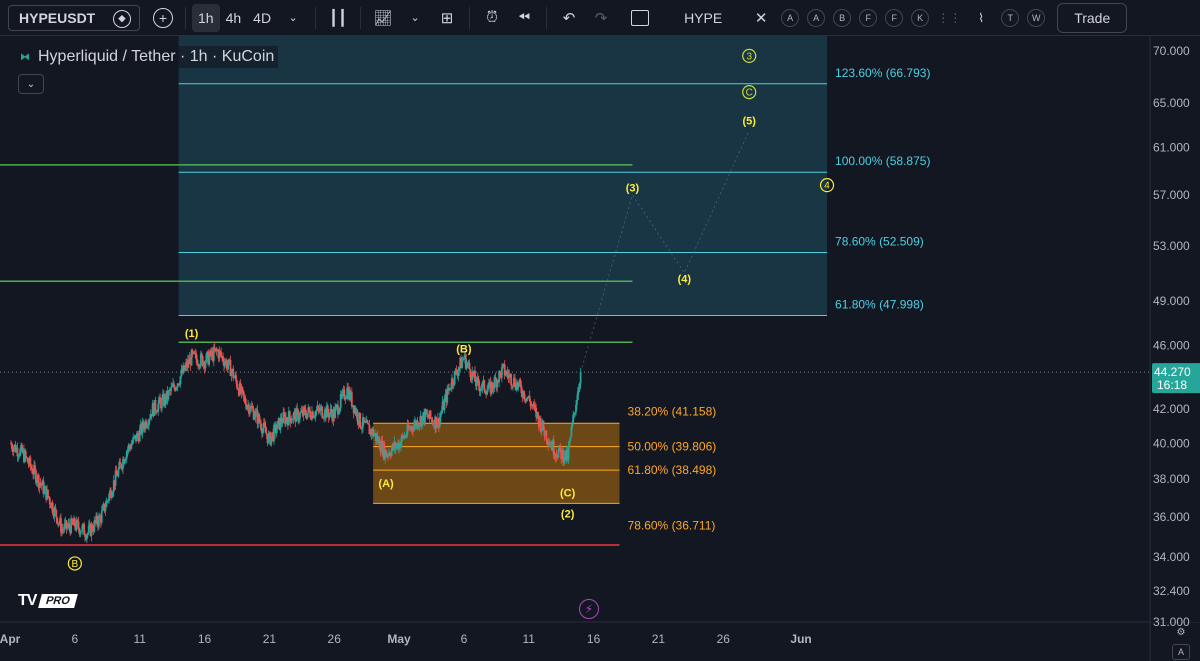 This screenshot has height=661, width=1200. I want to click on fib-retracement-zone, so click(496, 463).